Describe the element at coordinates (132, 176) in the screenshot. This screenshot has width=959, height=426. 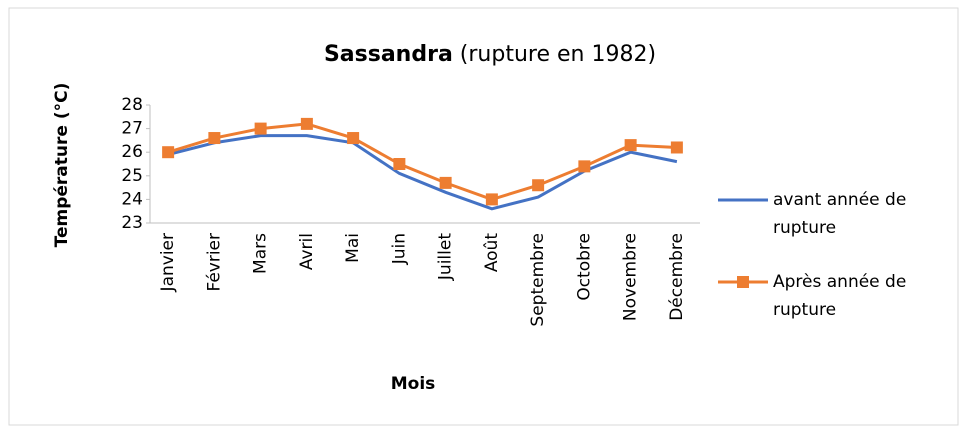
I see `y-tick-label: 25` at that location.